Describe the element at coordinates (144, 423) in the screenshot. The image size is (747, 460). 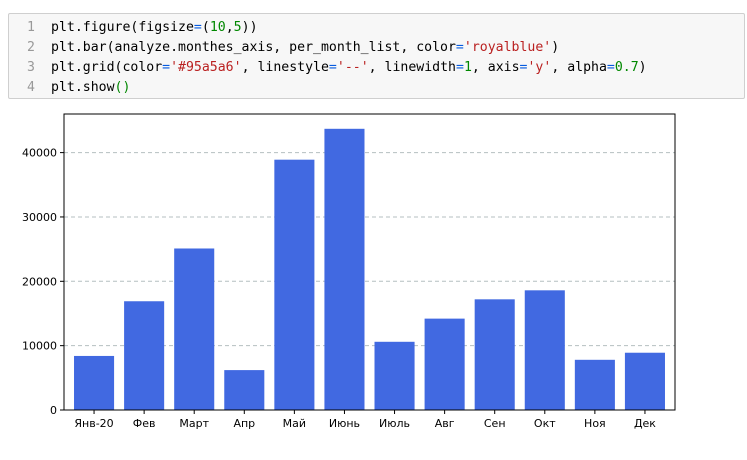
I see `x-tick-label: Фев` at that location.